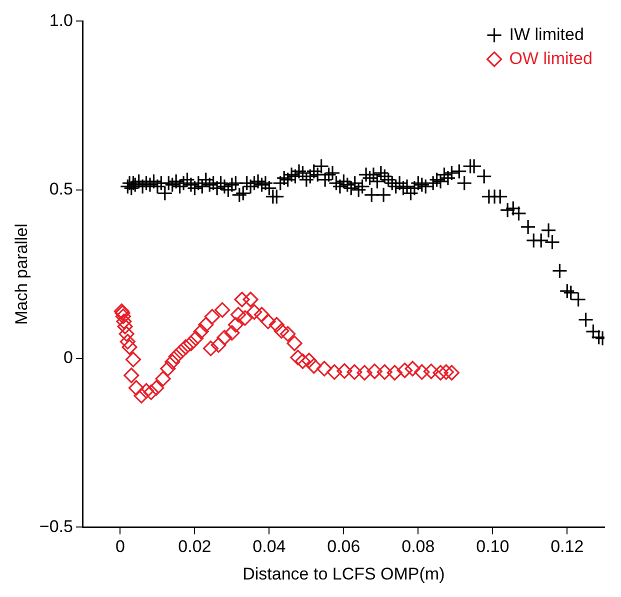 Image resolution: width=621 pixels, height=597 pixels. I want to click on y-tick-label: 1.0, so click(61, 20).